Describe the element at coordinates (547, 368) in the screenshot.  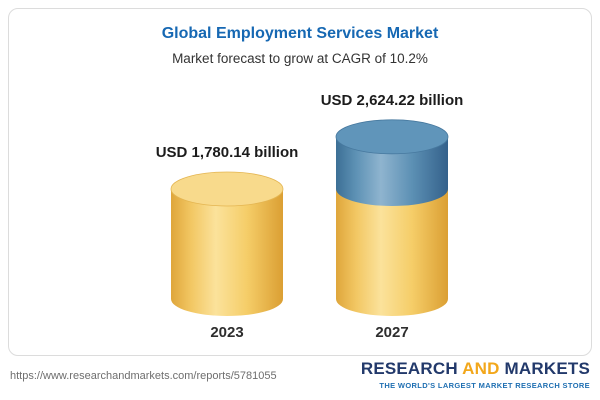
I see `logo-word-markets: MARKETS` at that location.